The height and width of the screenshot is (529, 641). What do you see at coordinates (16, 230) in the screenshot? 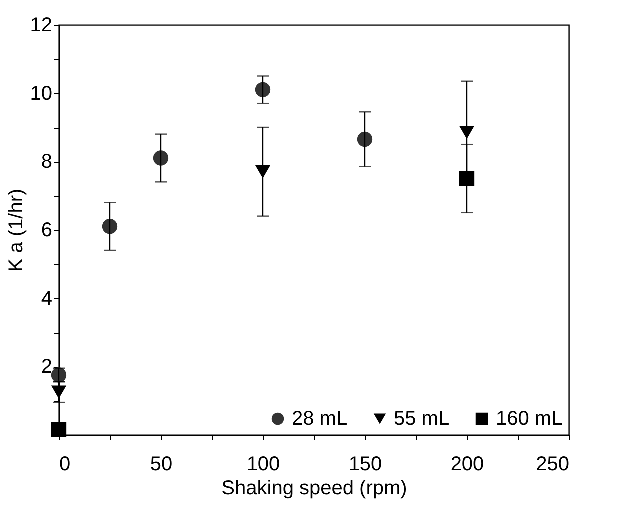
I see `y-axis-title: K a (1/hr)` at bounding box center [16, 230].